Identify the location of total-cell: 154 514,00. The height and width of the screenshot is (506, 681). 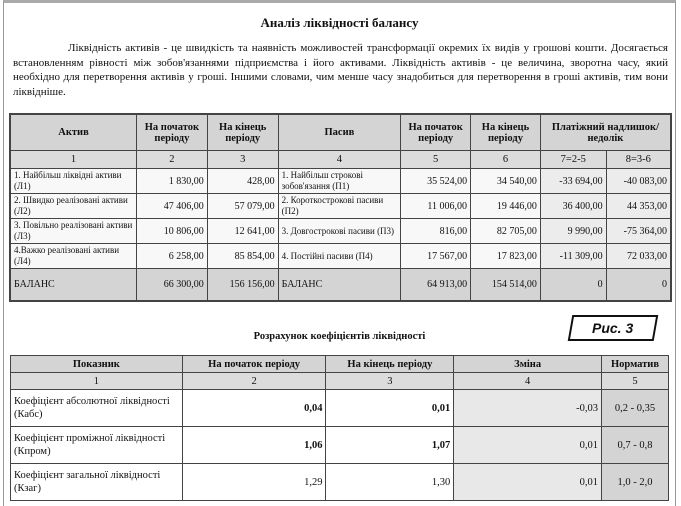
(505, 285).